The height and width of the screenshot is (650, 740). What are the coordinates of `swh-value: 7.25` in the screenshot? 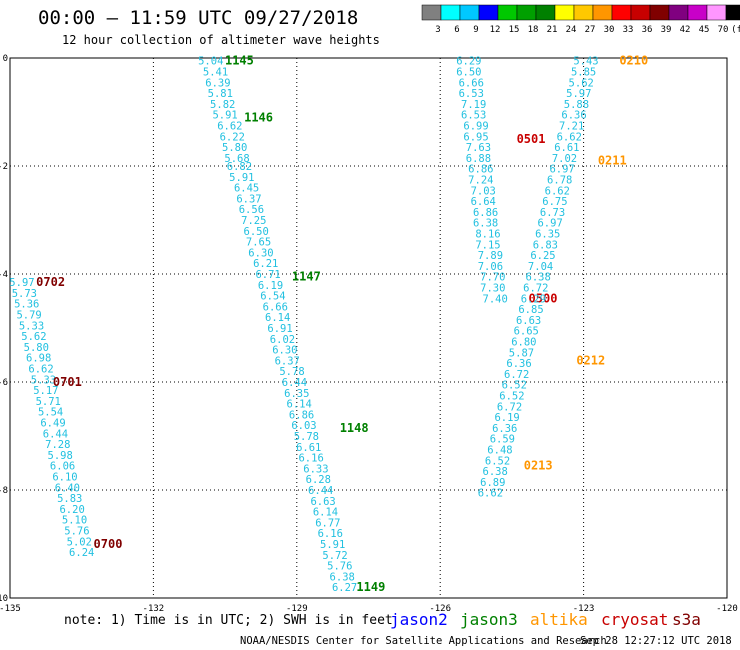 It's located at (253, 221).